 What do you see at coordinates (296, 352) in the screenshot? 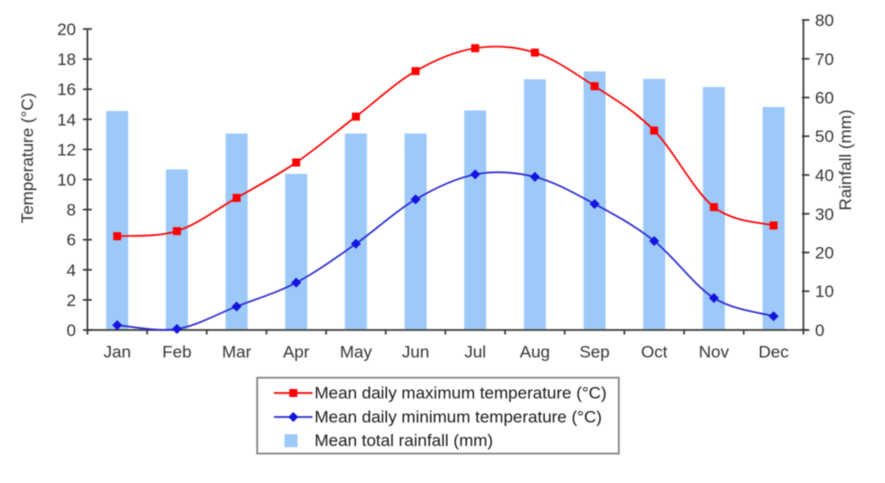
I see `svg-text: Apr` at bounding box center [296, 352].